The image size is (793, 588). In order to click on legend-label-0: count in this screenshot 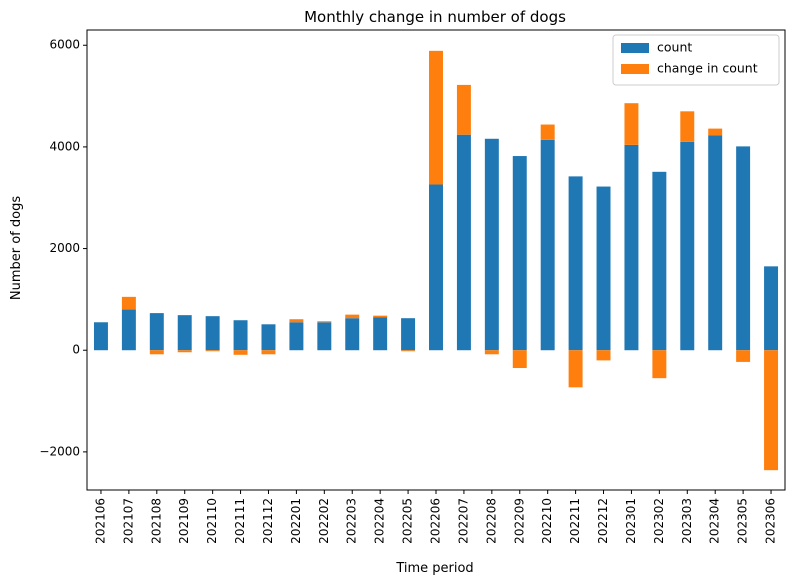, I will do `click(674, 47)`.